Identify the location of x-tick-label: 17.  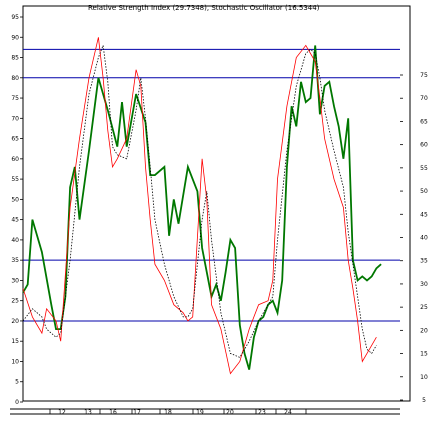
(137, 412).